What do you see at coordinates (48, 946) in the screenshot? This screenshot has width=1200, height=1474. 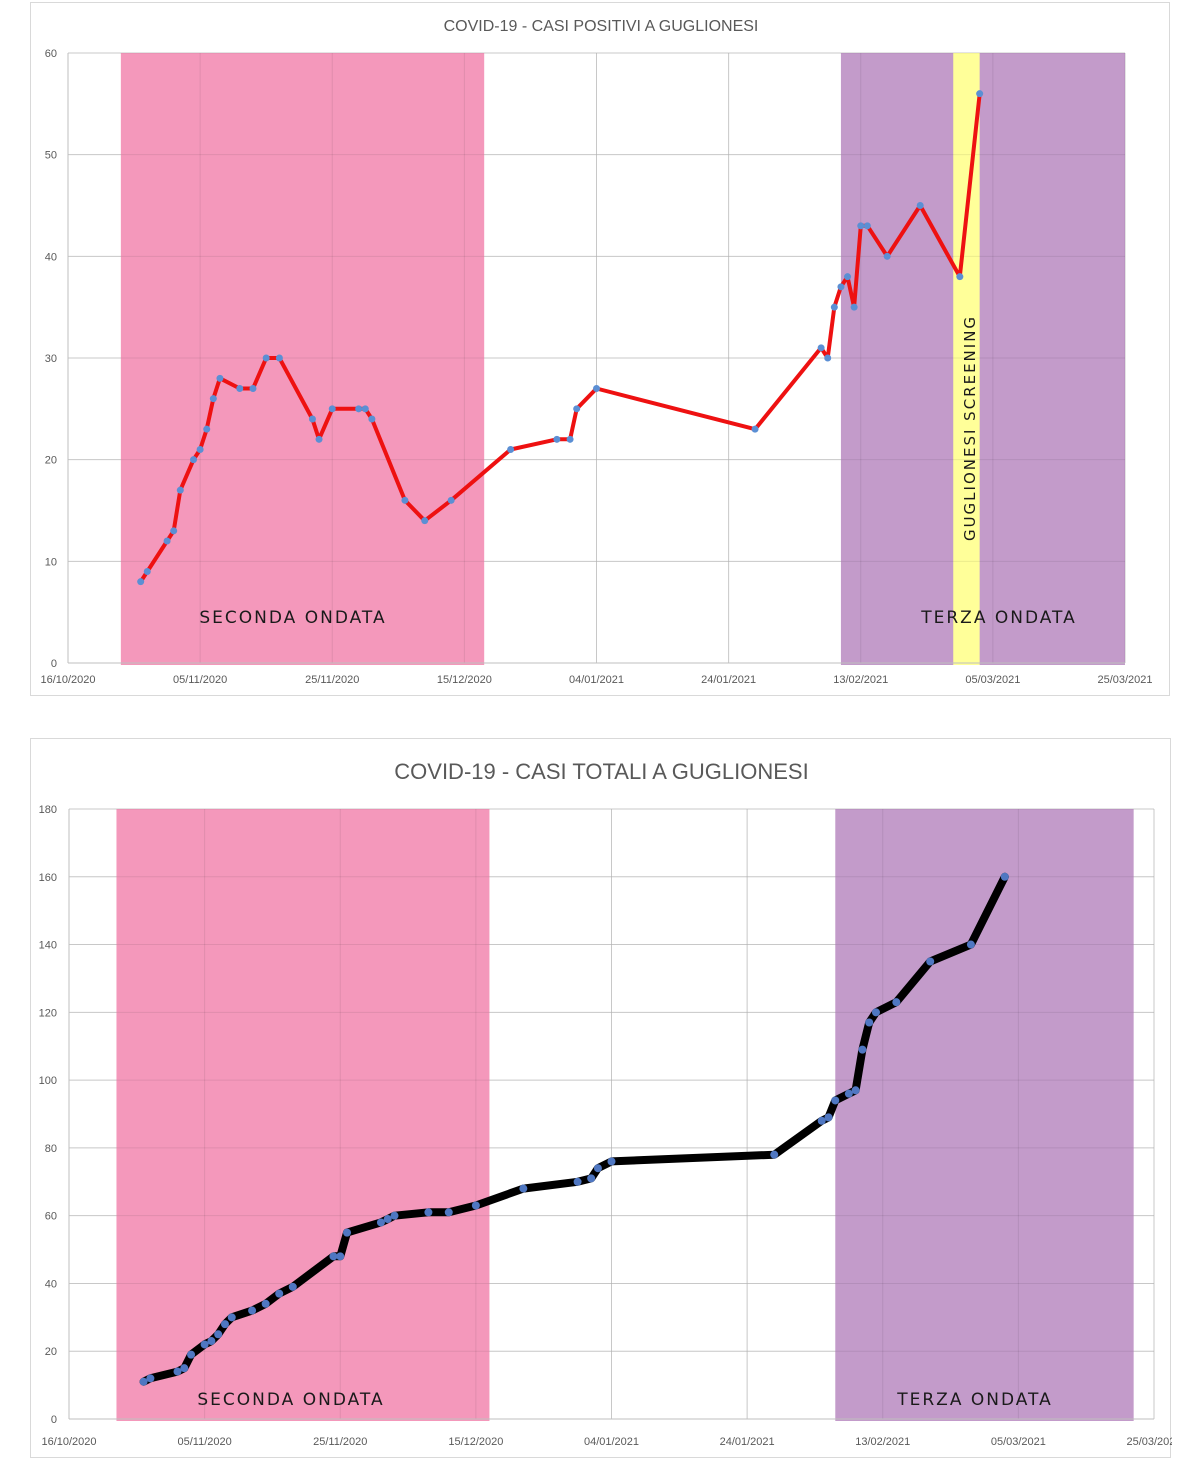 I see `y-tick-label: 140` at bounding box center [48, 946].